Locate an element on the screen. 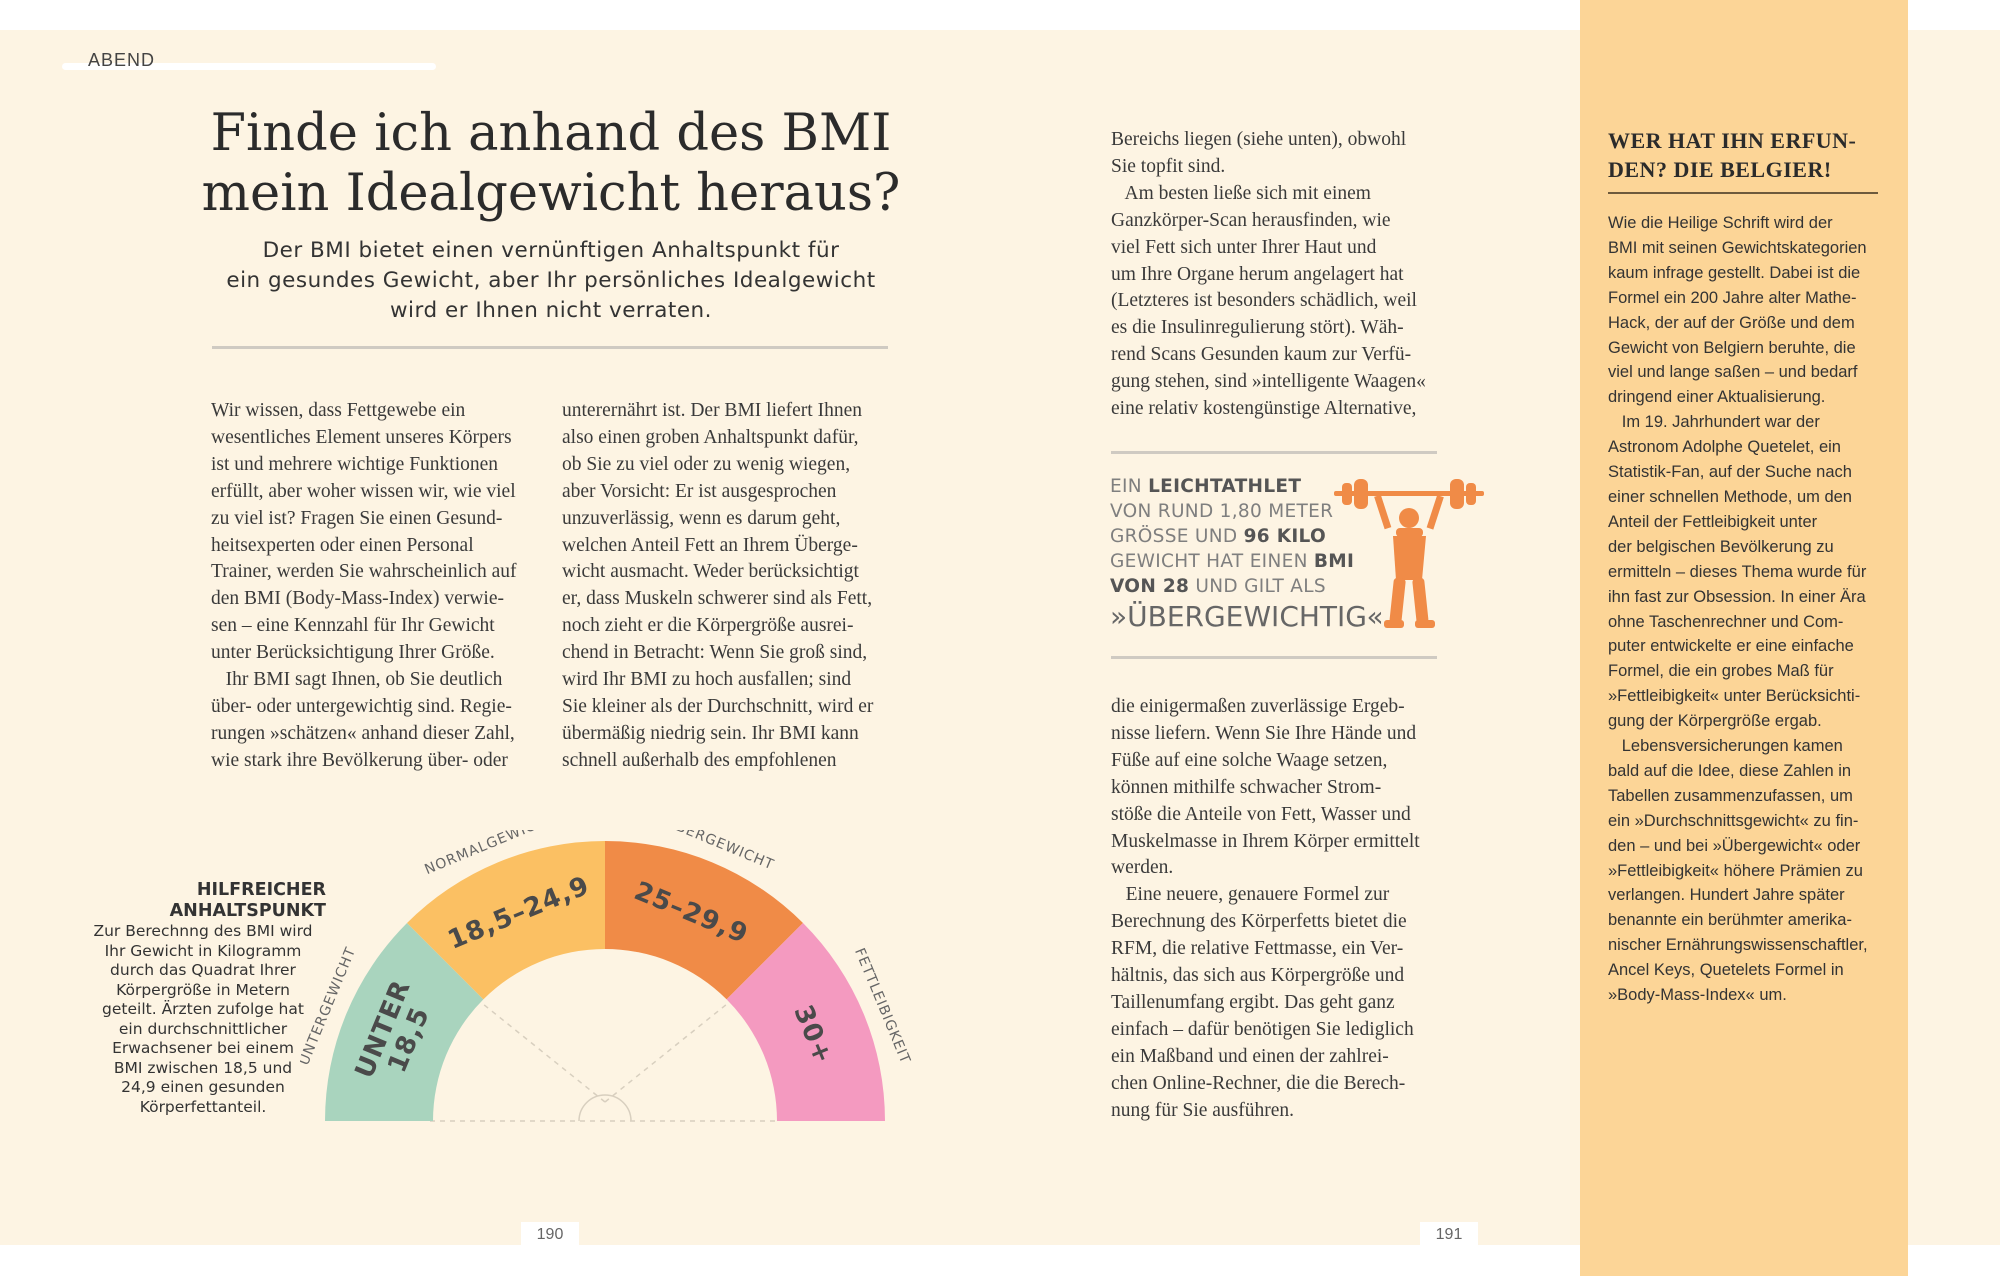 This screenshot has height=1276, width=2000. text-line: Sie topfit sind. is located at coordinates (1168, 166).